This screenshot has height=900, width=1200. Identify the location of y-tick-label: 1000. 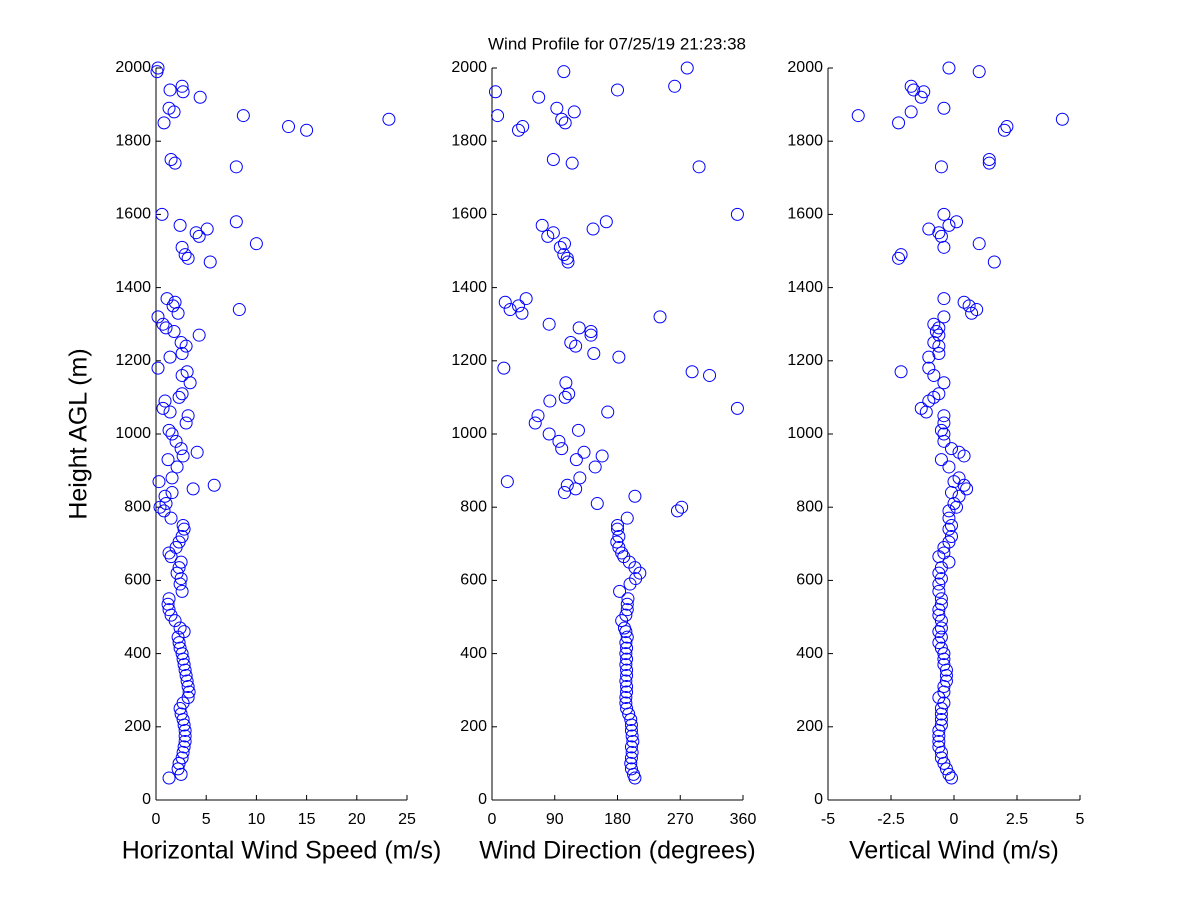
(805, 433).